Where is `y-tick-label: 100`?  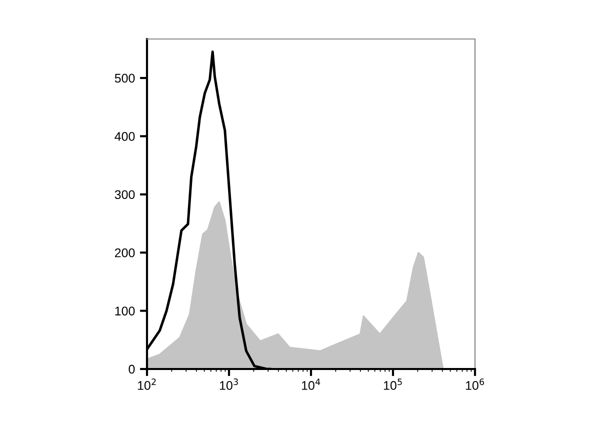 y-tick-label: 100 is located at coordinates (125, 311).